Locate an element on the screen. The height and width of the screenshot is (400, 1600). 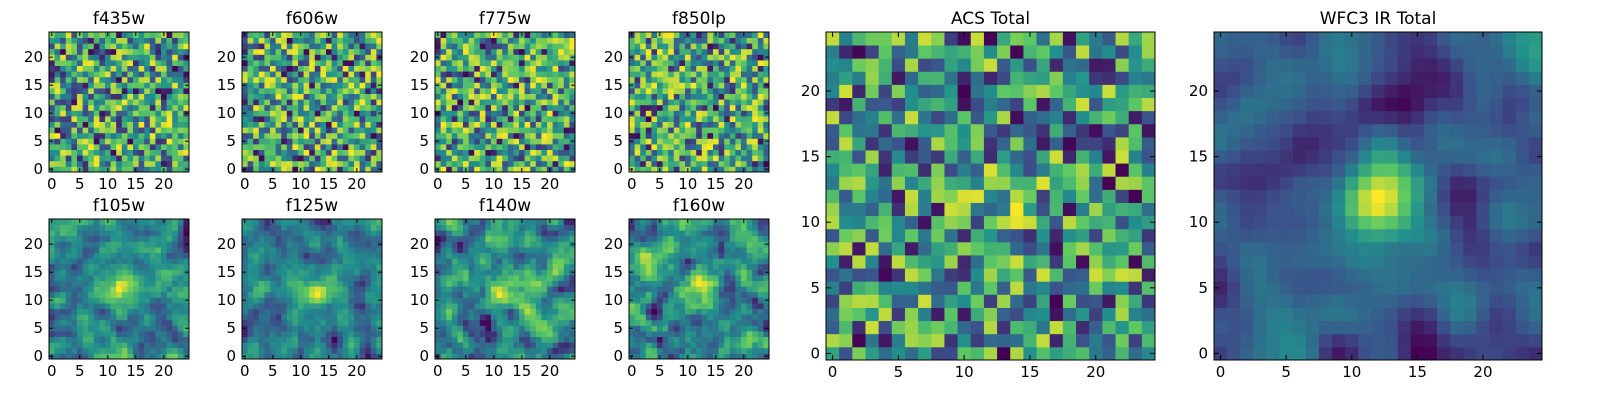
x-tick-label: 10 is located at coordinates (493, 184).